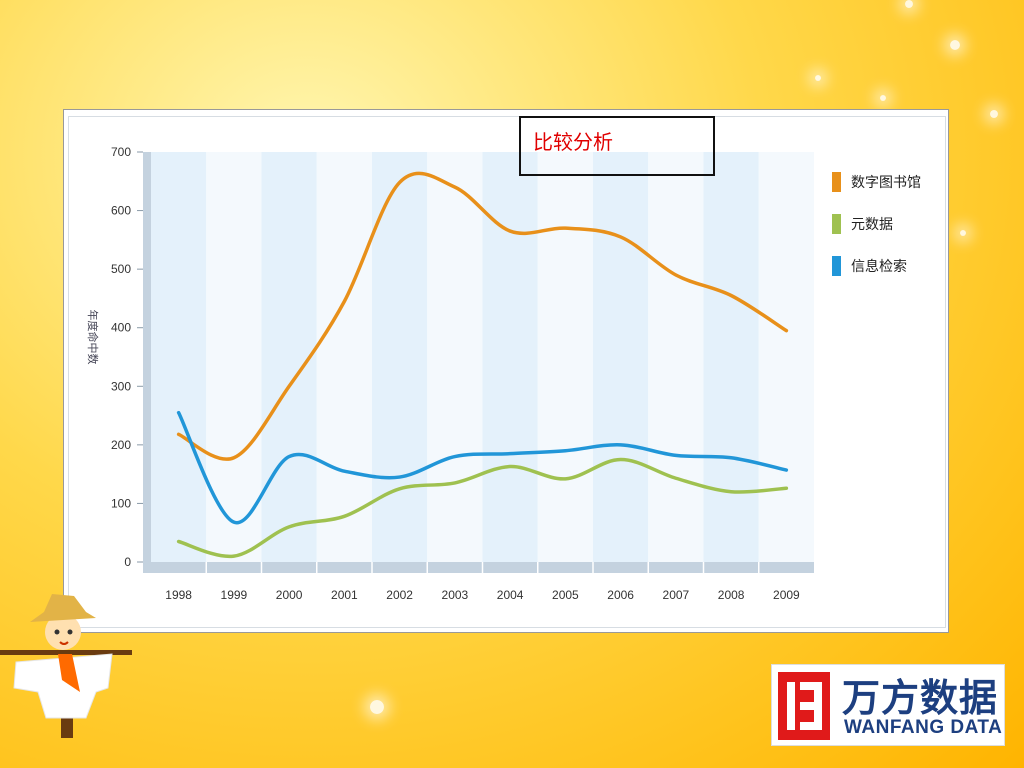  What do you see at coordinates (93, 337) in the screenshot?
I see `y-axis-label: 年度命中数` at bounding box center [93, 337].